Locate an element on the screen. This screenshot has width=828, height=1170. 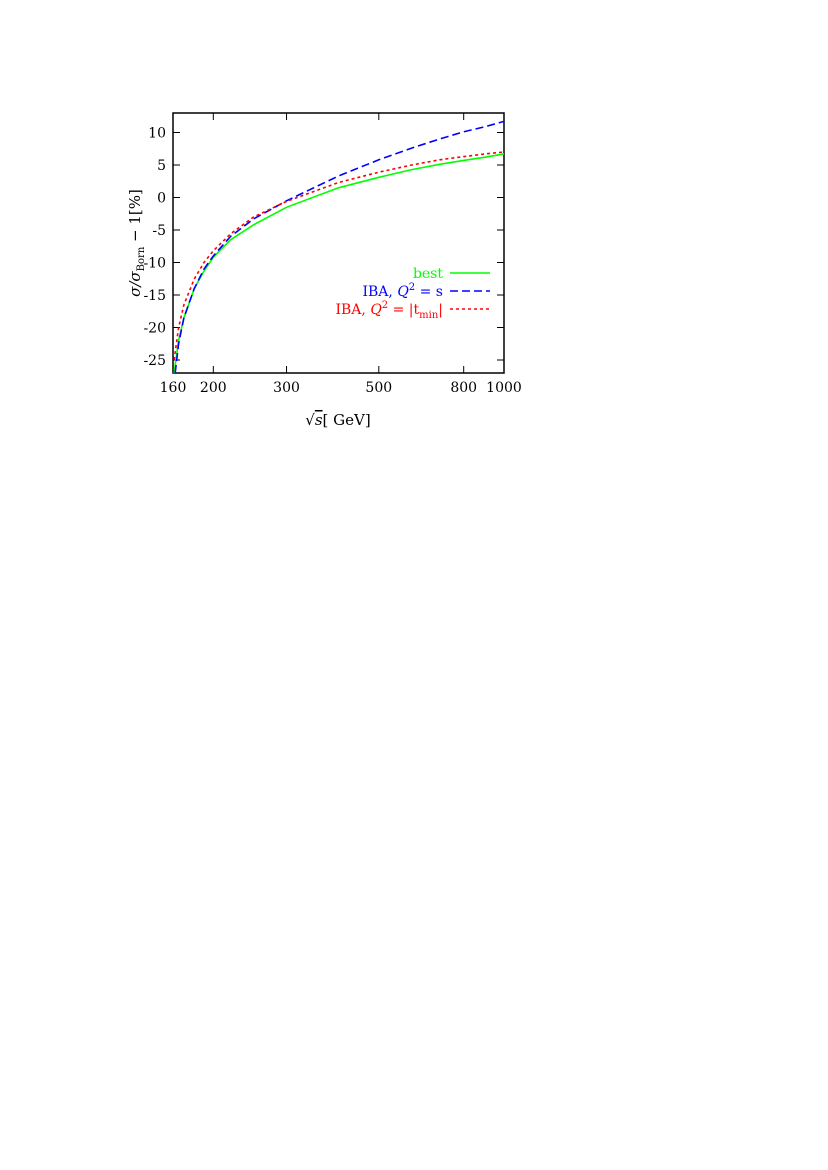
legend-label: IBA, Q2 = |tmin| is located at coordinates (389, 310).